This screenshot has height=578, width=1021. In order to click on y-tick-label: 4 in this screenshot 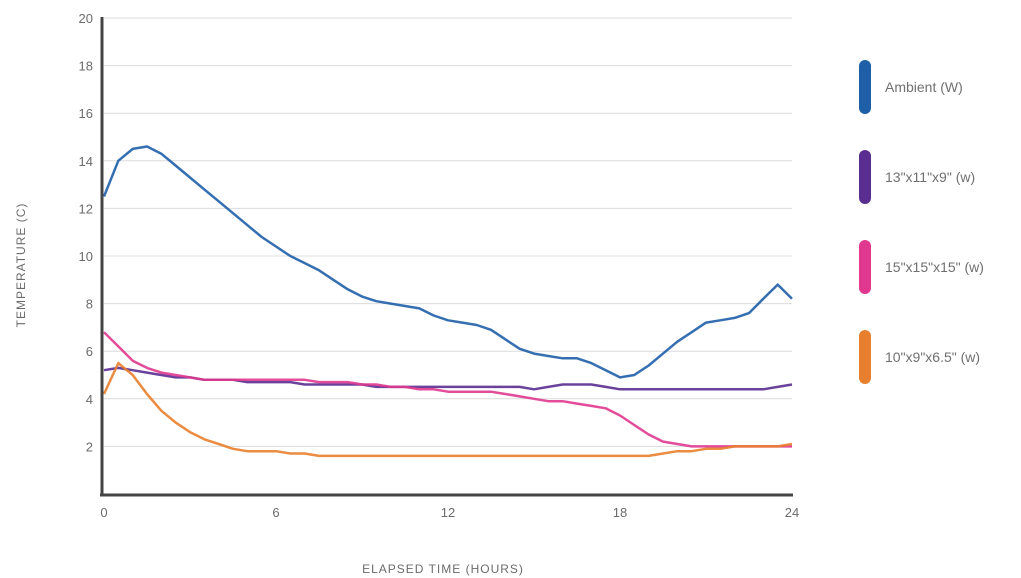, I will do `click(89, 399)`.